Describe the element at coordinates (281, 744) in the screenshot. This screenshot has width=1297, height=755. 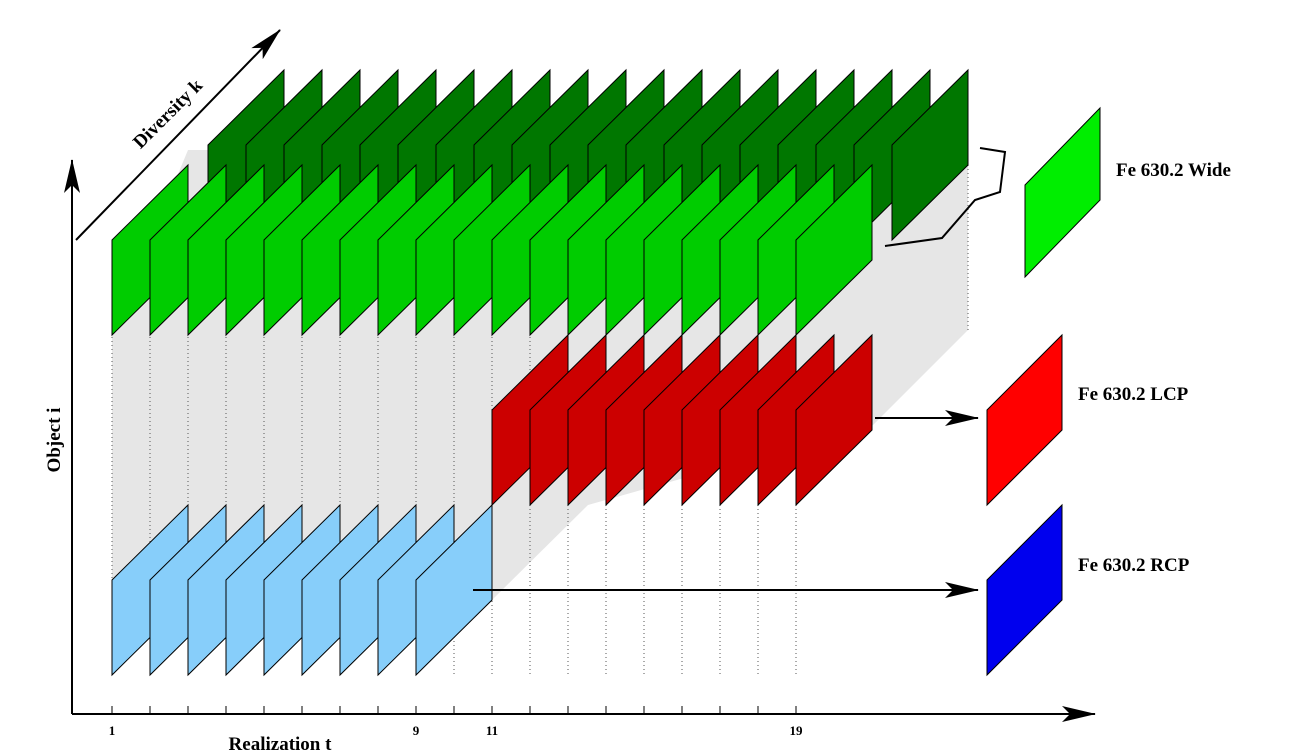
I see `x-axis-label: Realization t` at that location.